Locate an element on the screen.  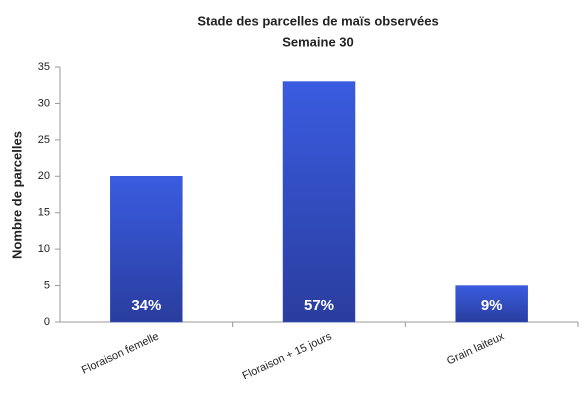
y-tick-label: 25 is located at coordinates (44, 140).